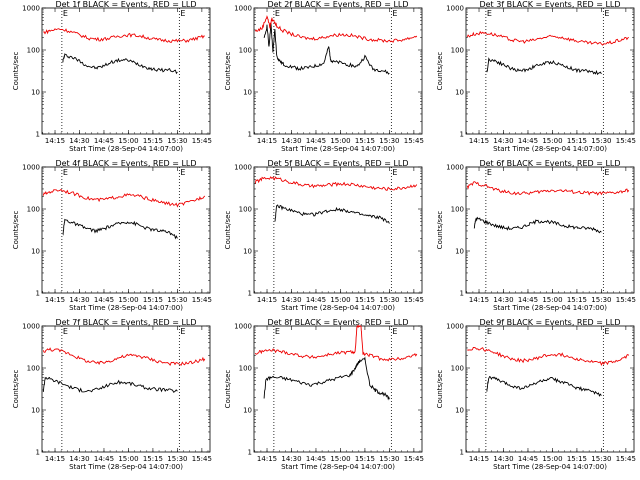  Describe the element at coordinates (337, 4) in the screenshot. I see `chart-title: Det 2f BLACK = Events, RED = LLD` at that location.